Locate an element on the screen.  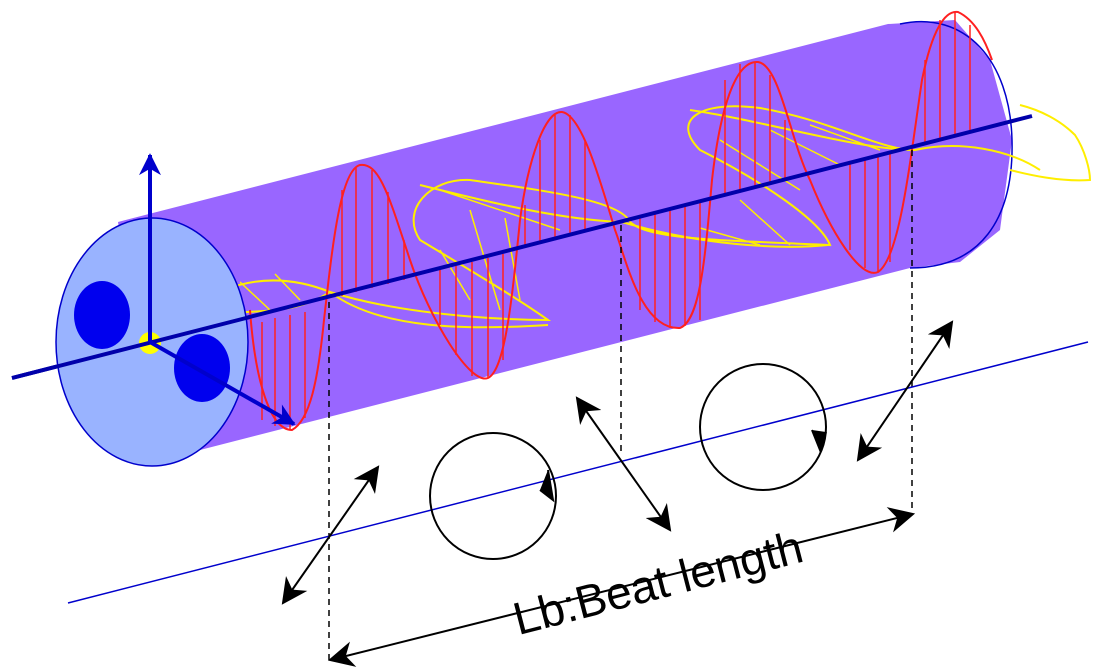
propagation-axis-front is located at coordinates (131, 347).